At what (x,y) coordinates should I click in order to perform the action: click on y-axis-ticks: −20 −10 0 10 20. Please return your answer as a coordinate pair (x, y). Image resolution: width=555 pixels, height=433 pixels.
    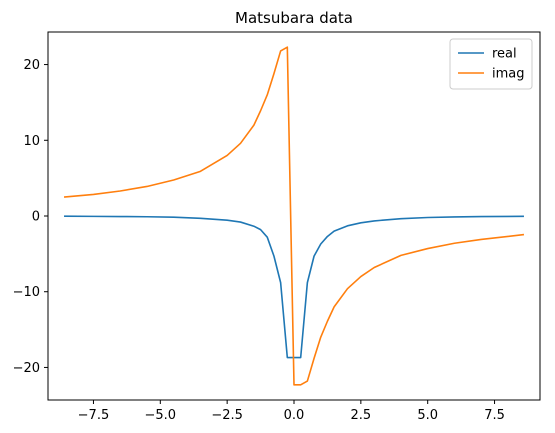
    Looking at the image, I should click on (30, 217).